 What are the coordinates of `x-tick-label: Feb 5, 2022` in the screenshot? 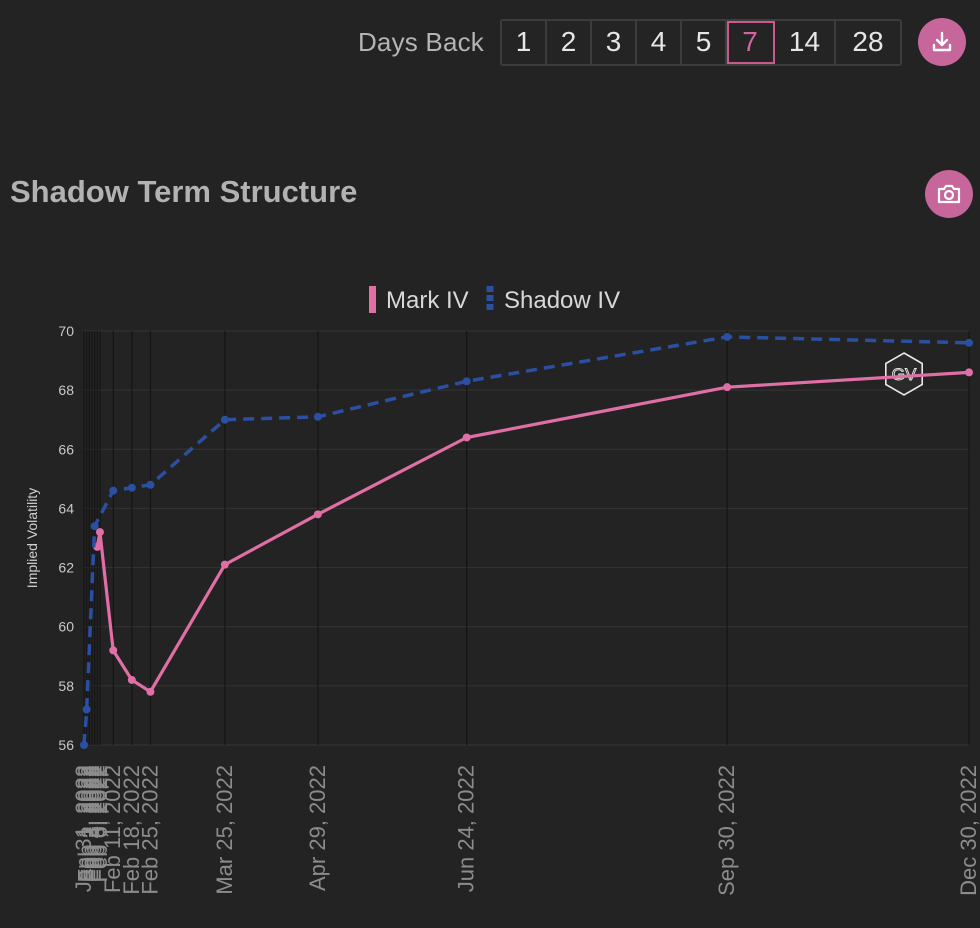 It's located at (96, 823).